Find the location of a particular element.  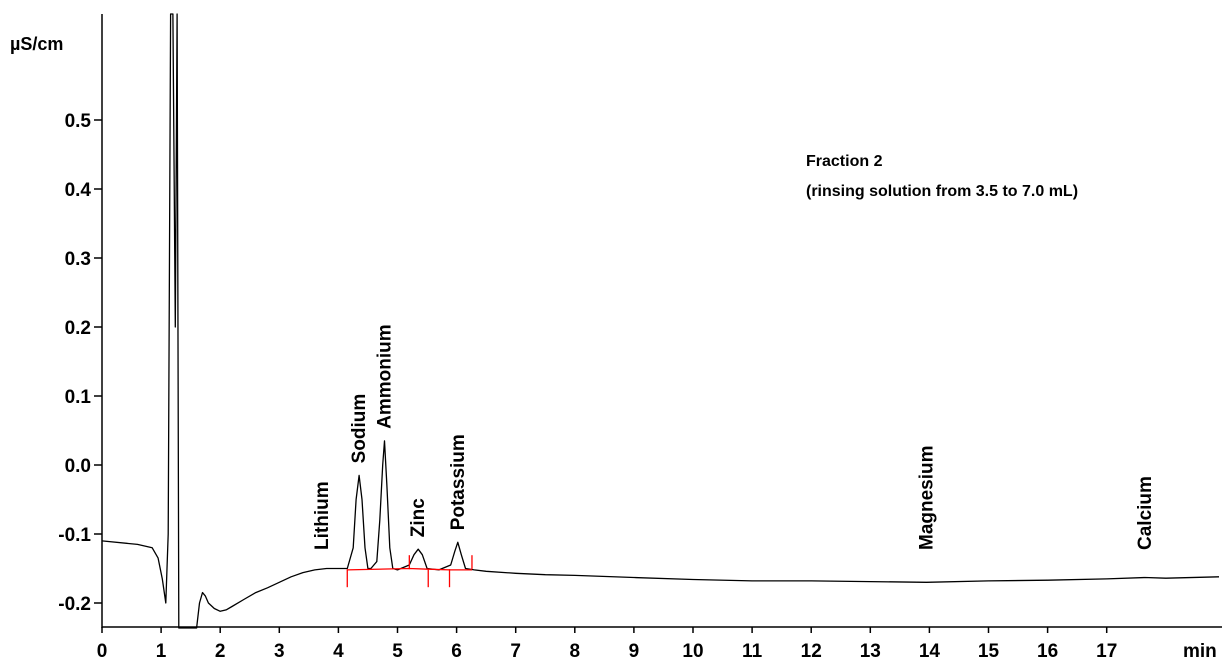

x-tick-label: 6 is located at coordinates (456, 651).